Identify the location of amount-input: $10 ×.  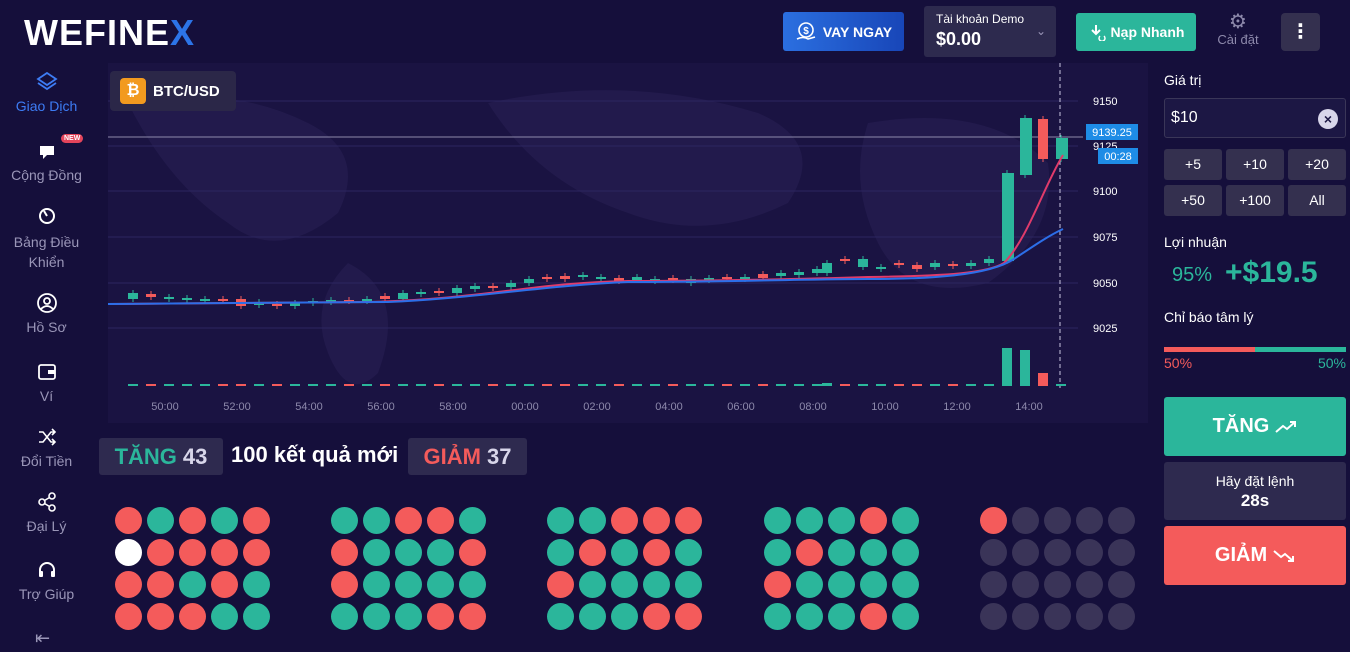
(1255, 118).